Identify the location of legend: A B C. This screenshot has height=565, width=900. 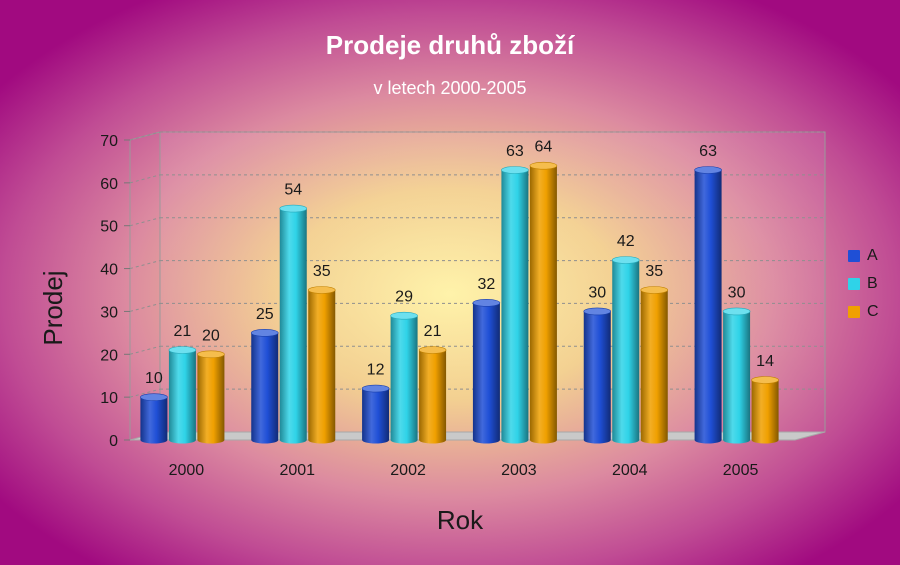
(874, 284).